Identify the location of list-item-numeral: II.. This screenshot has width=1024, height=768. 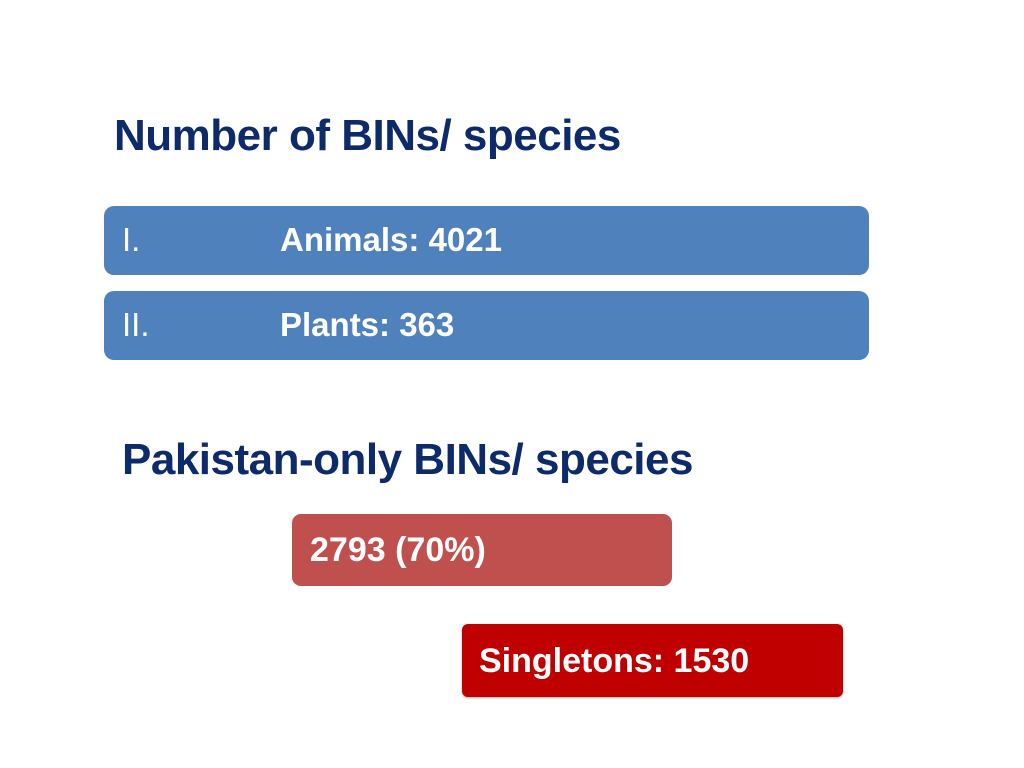
(136, 324).